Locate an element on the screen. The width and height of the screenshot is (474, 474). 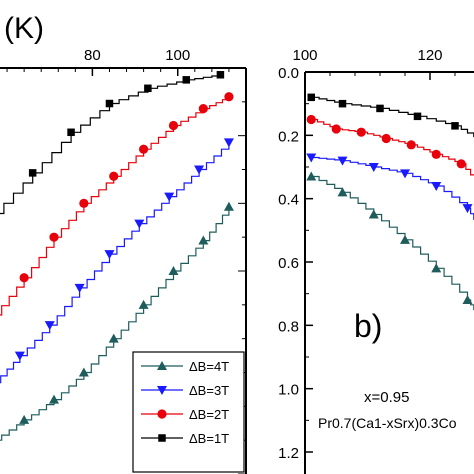
y-tick-label: 1.0 is located at coordinates (288, 390).